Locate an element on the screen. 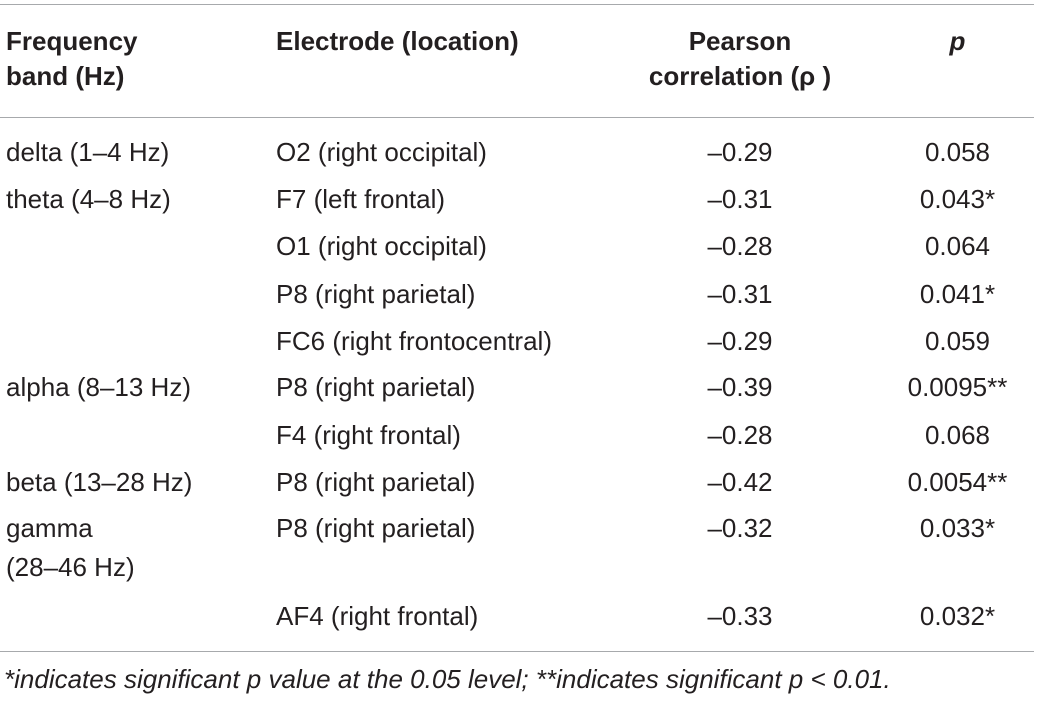 This screenshot has height=701, width=1043. cell-p-value: 0.068 is located at coordinates (957, 435).